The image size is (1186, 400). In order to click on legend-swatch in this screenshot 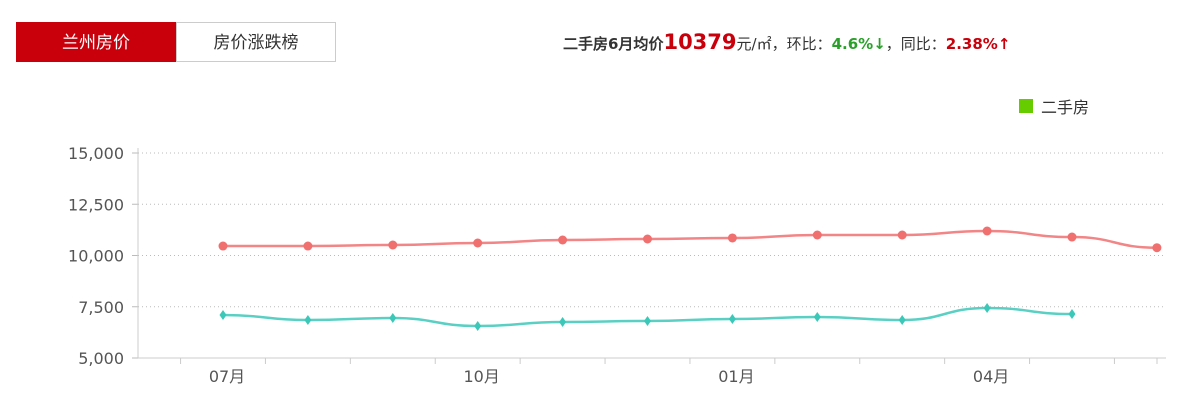, I will do `click(1026, 106)`.